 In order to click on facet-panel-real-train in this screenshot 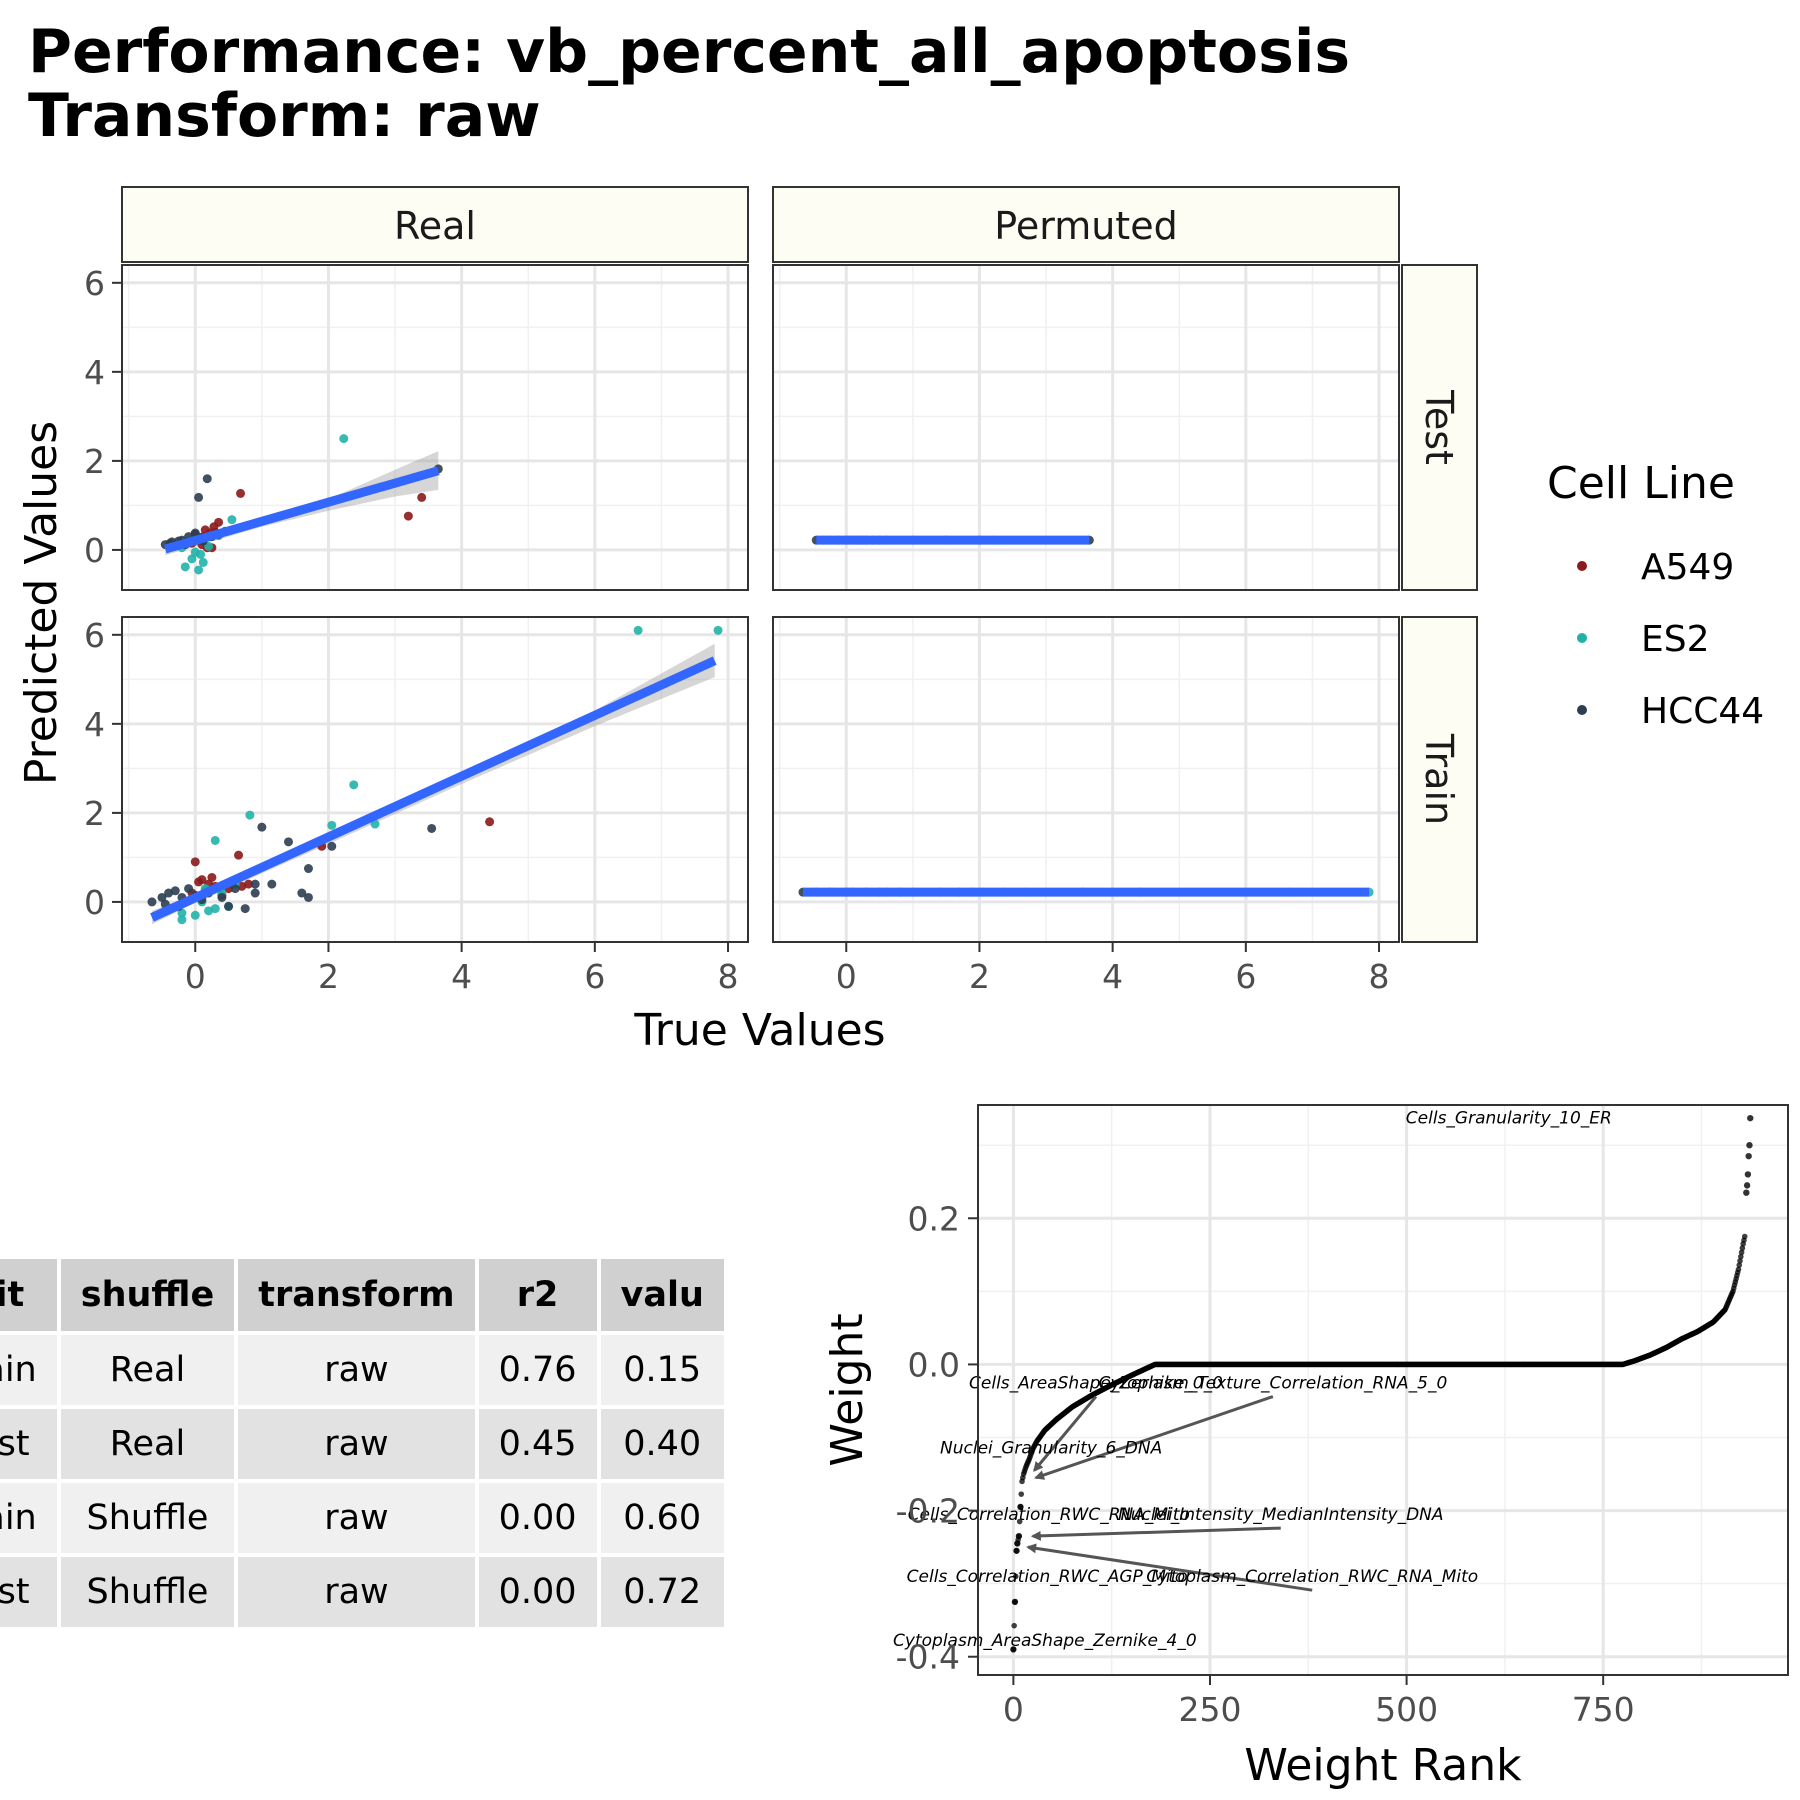, I will do `click(435, 779)`.